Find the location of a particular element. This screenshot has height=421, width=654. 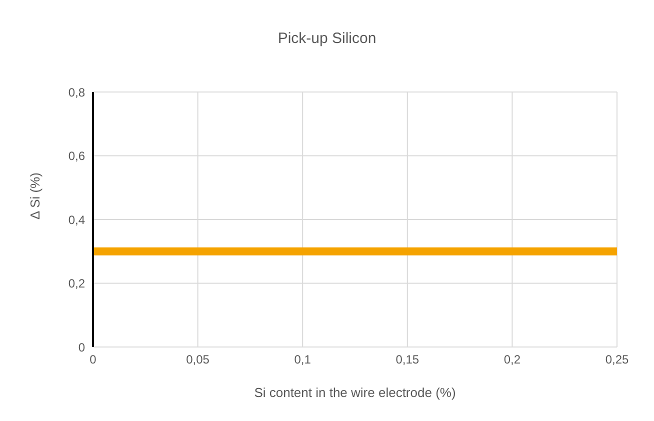

x-axis-title: Si content in the wire electrode (%) is located at coordinates (355, 392).